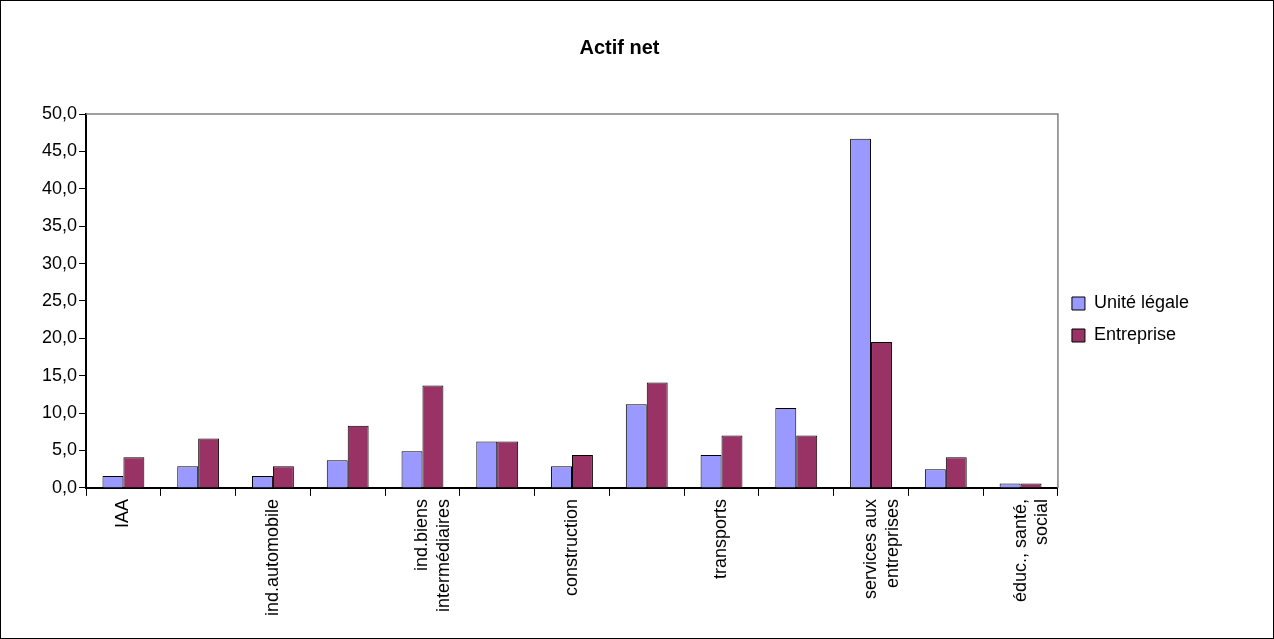 The image size is (1274, 639). What do you see at coordinates (59, 187) in the screenshot?
I see `y-tick-label: 40,0` at bounding box center [59, 187].